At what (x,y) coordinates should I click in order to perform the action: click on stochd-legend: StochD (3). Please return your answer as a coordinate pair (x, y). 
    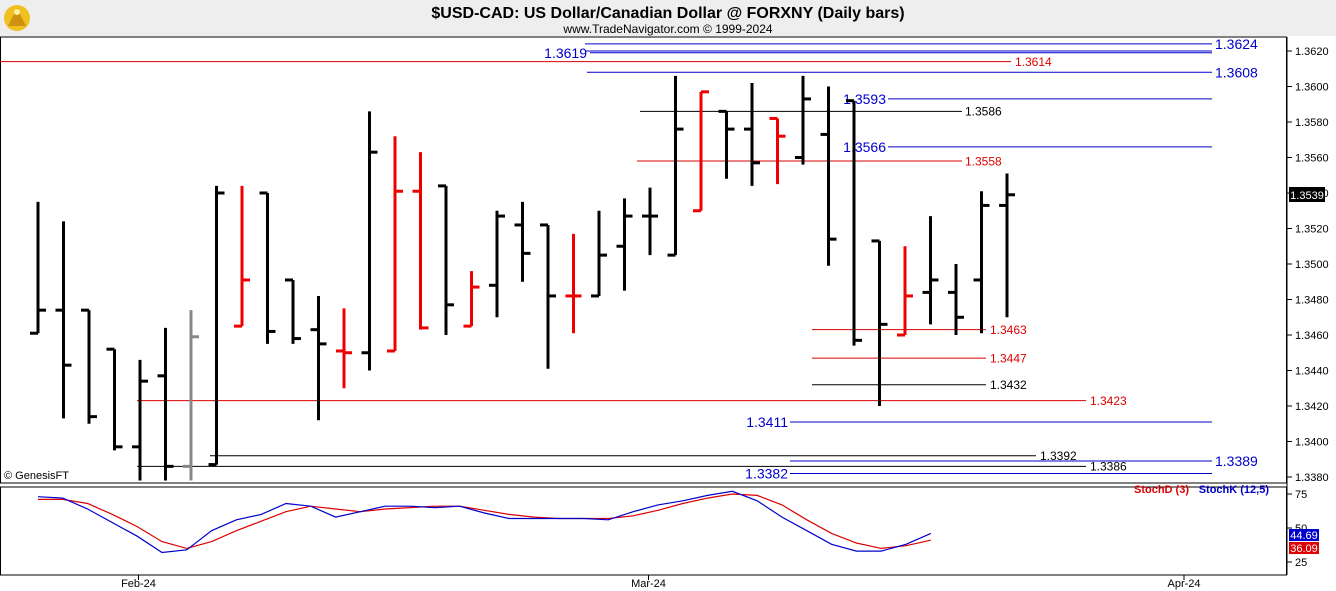
    Looking at the image, I should click on (1161, 490).